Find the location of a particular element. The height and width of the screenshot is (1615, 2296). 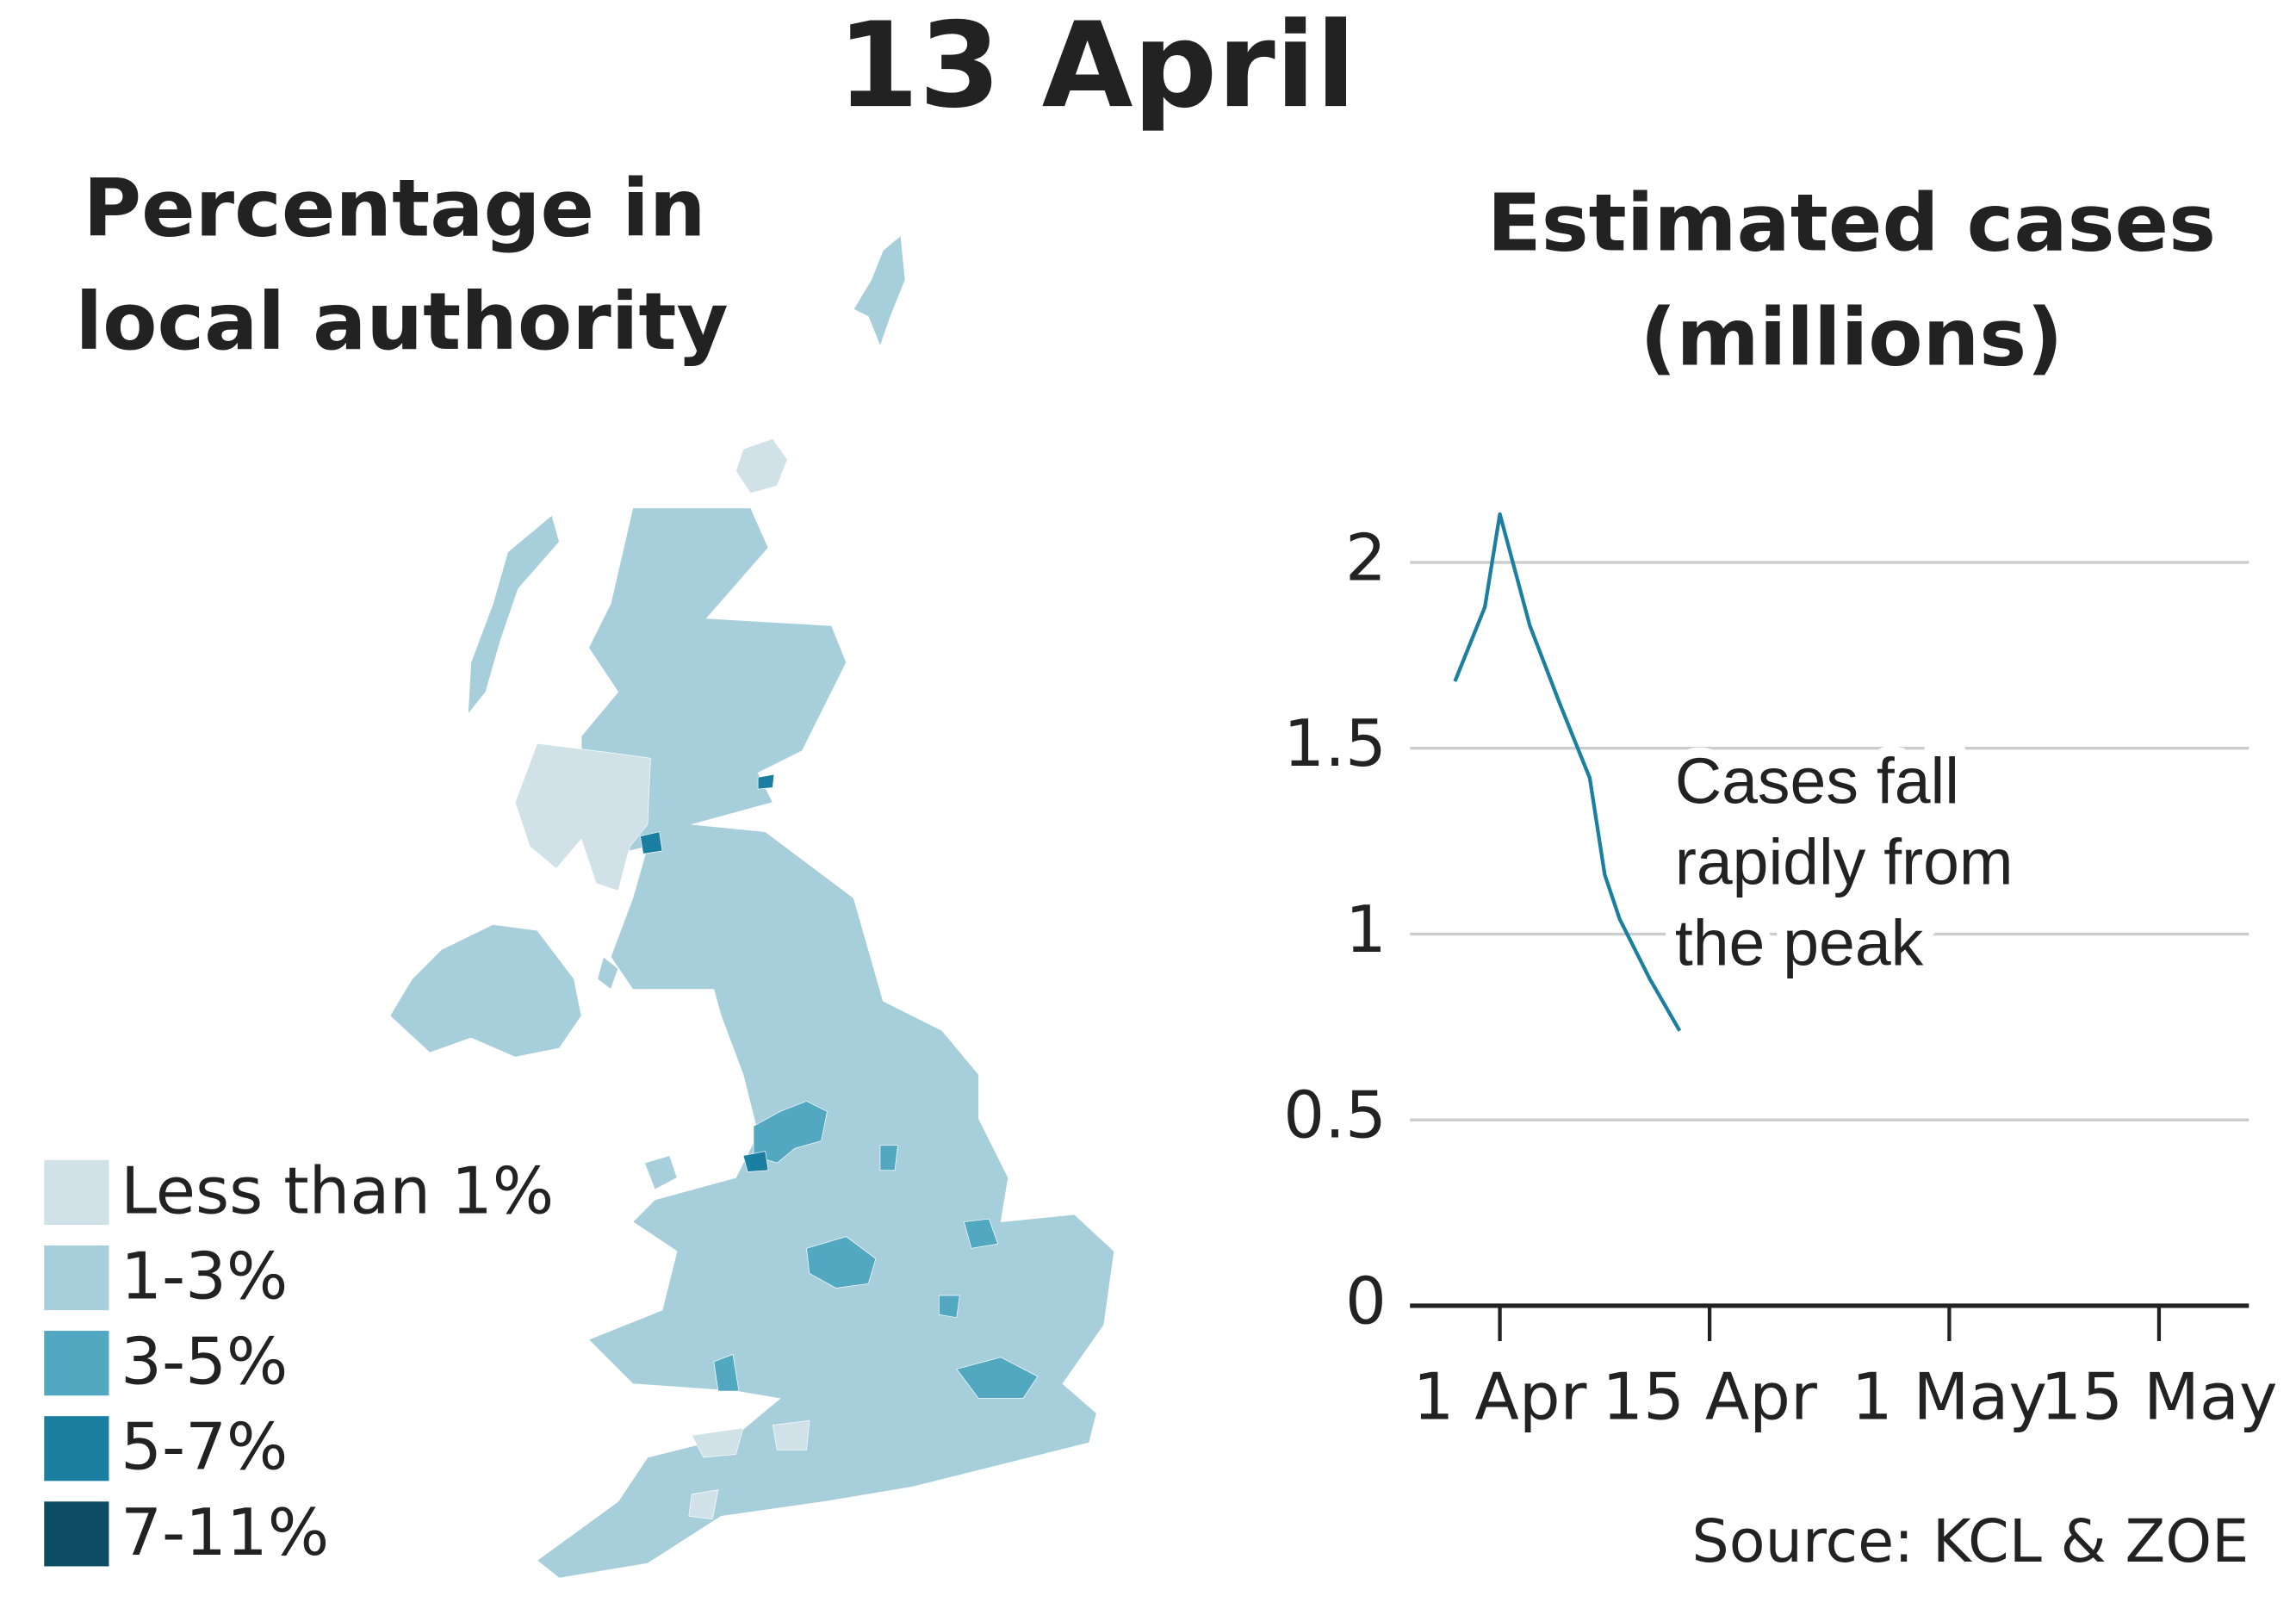

annotation: rapidly from is located at coordinates (1844, 862).